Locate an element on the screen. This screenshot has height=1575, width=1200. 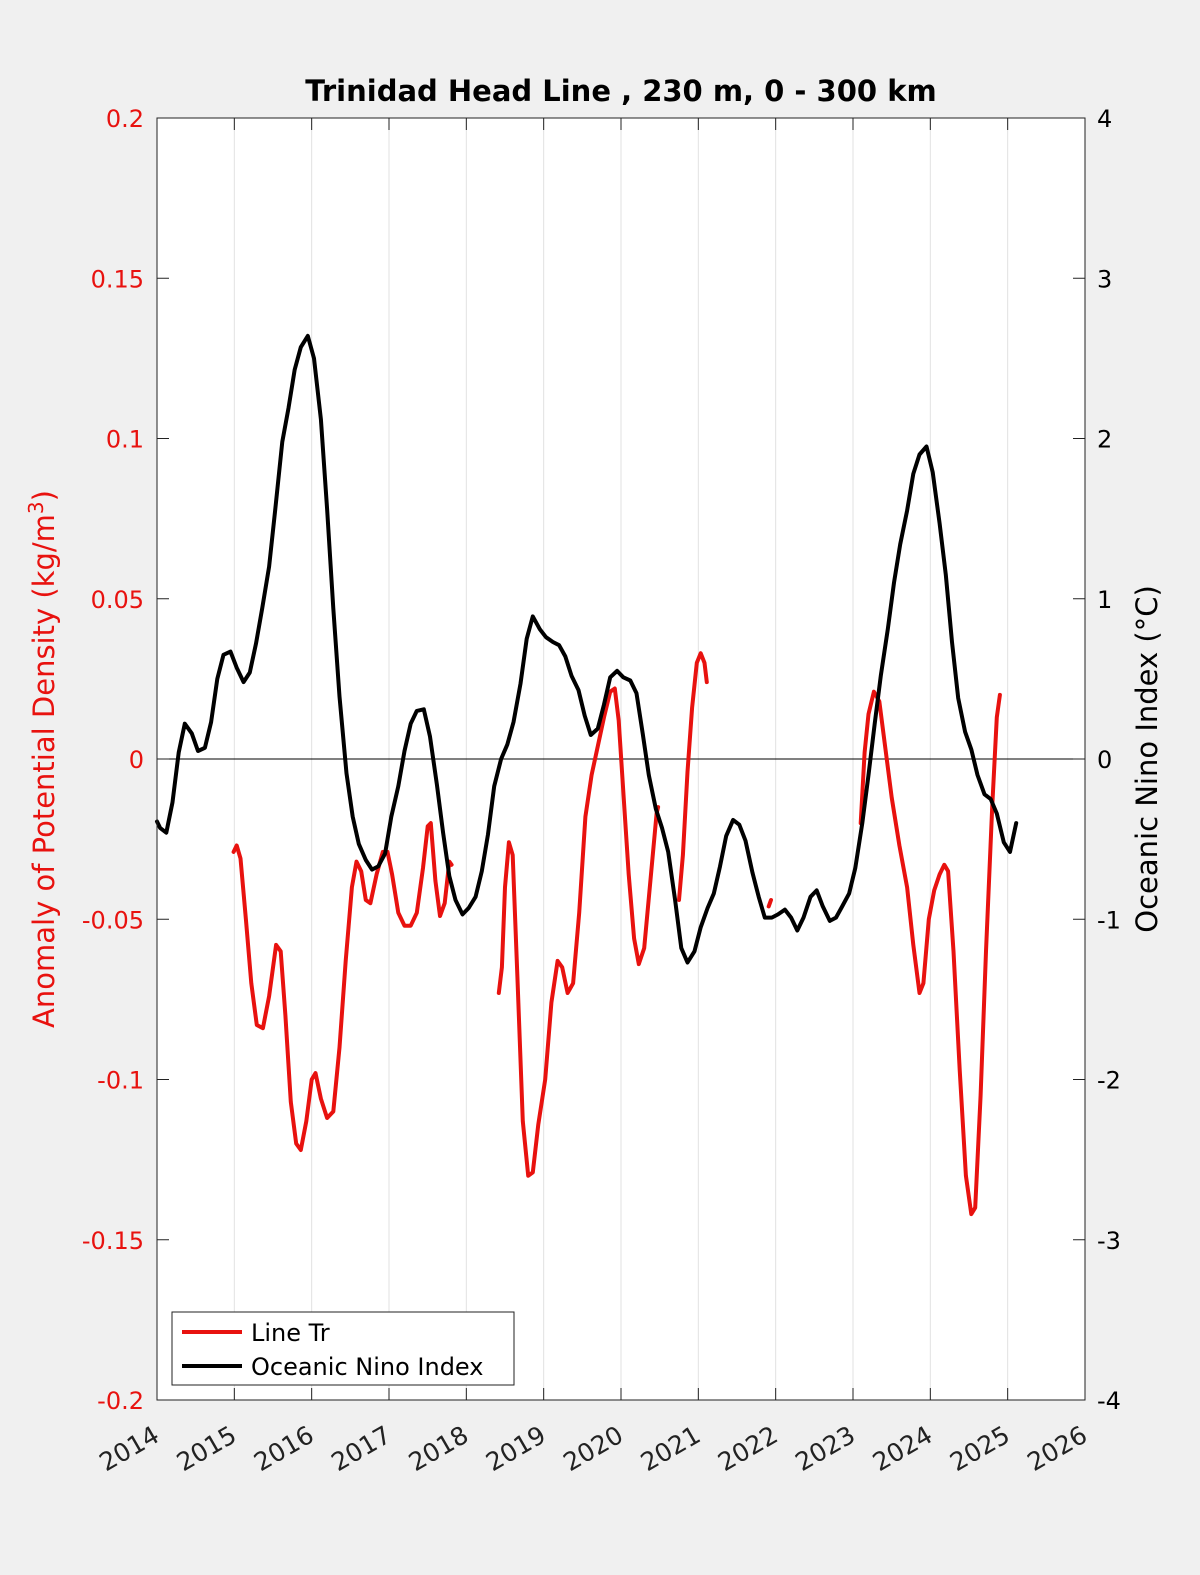
legend-label-line-tr: Line Tr is located at coordinates (290, 1333).